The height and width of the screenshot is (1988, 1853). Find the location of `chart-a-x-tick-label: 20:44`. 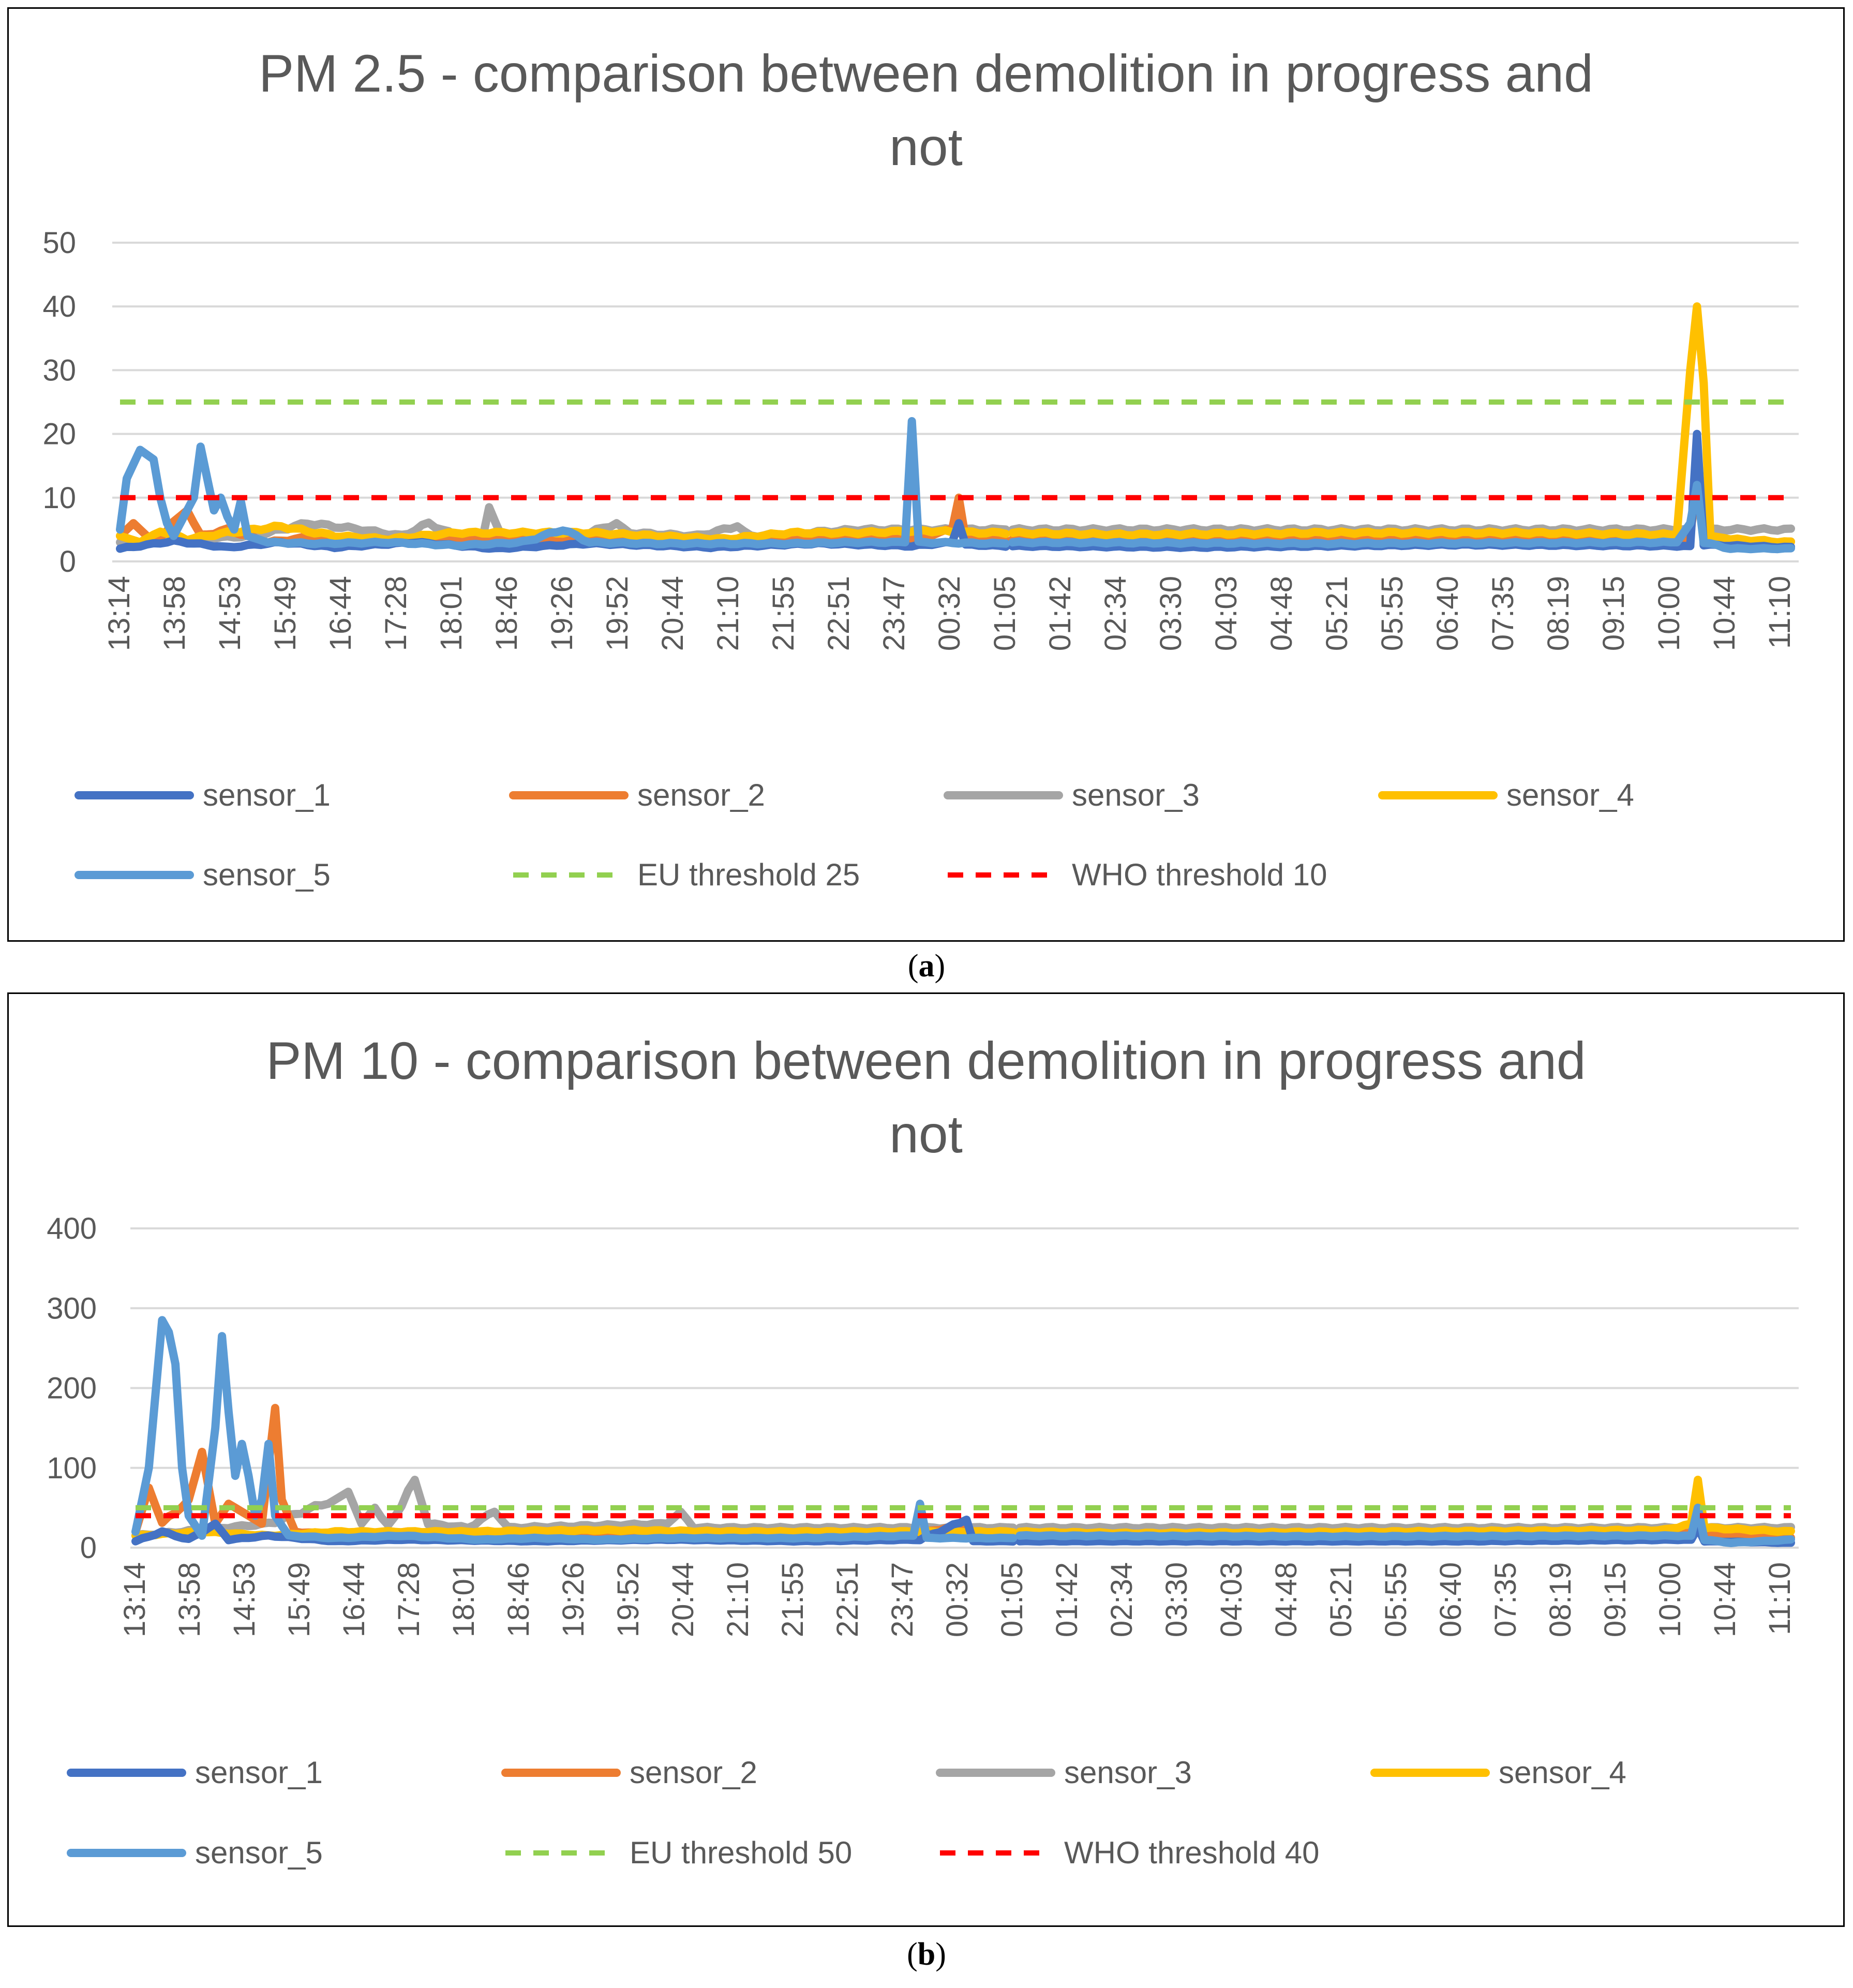

chart-a-x-tick-label: 20:44 is located at coordinates (673, 613).